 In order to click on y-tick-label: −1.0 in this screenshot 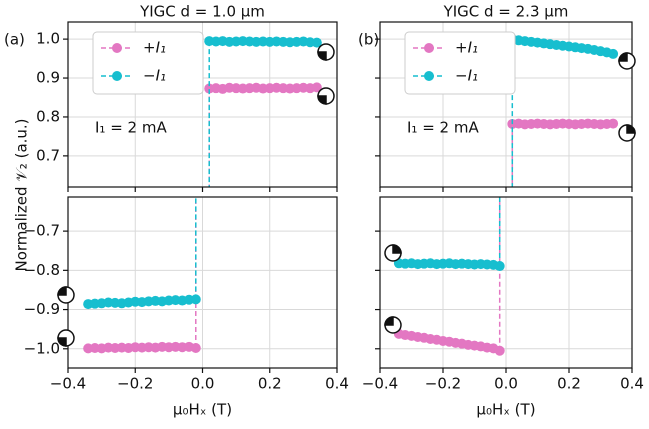, I will do `click(42, 348)`.